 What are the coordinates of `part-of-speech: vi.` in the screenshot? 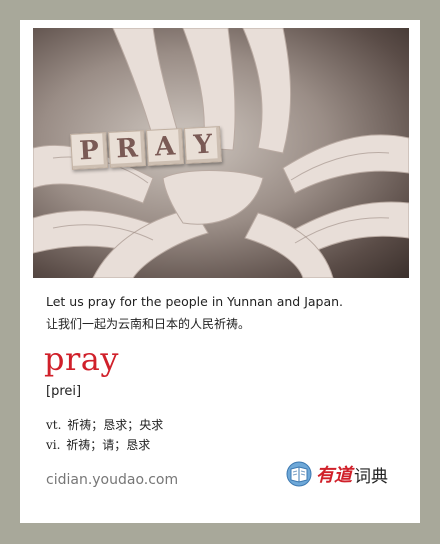 It's located at (53, 445).